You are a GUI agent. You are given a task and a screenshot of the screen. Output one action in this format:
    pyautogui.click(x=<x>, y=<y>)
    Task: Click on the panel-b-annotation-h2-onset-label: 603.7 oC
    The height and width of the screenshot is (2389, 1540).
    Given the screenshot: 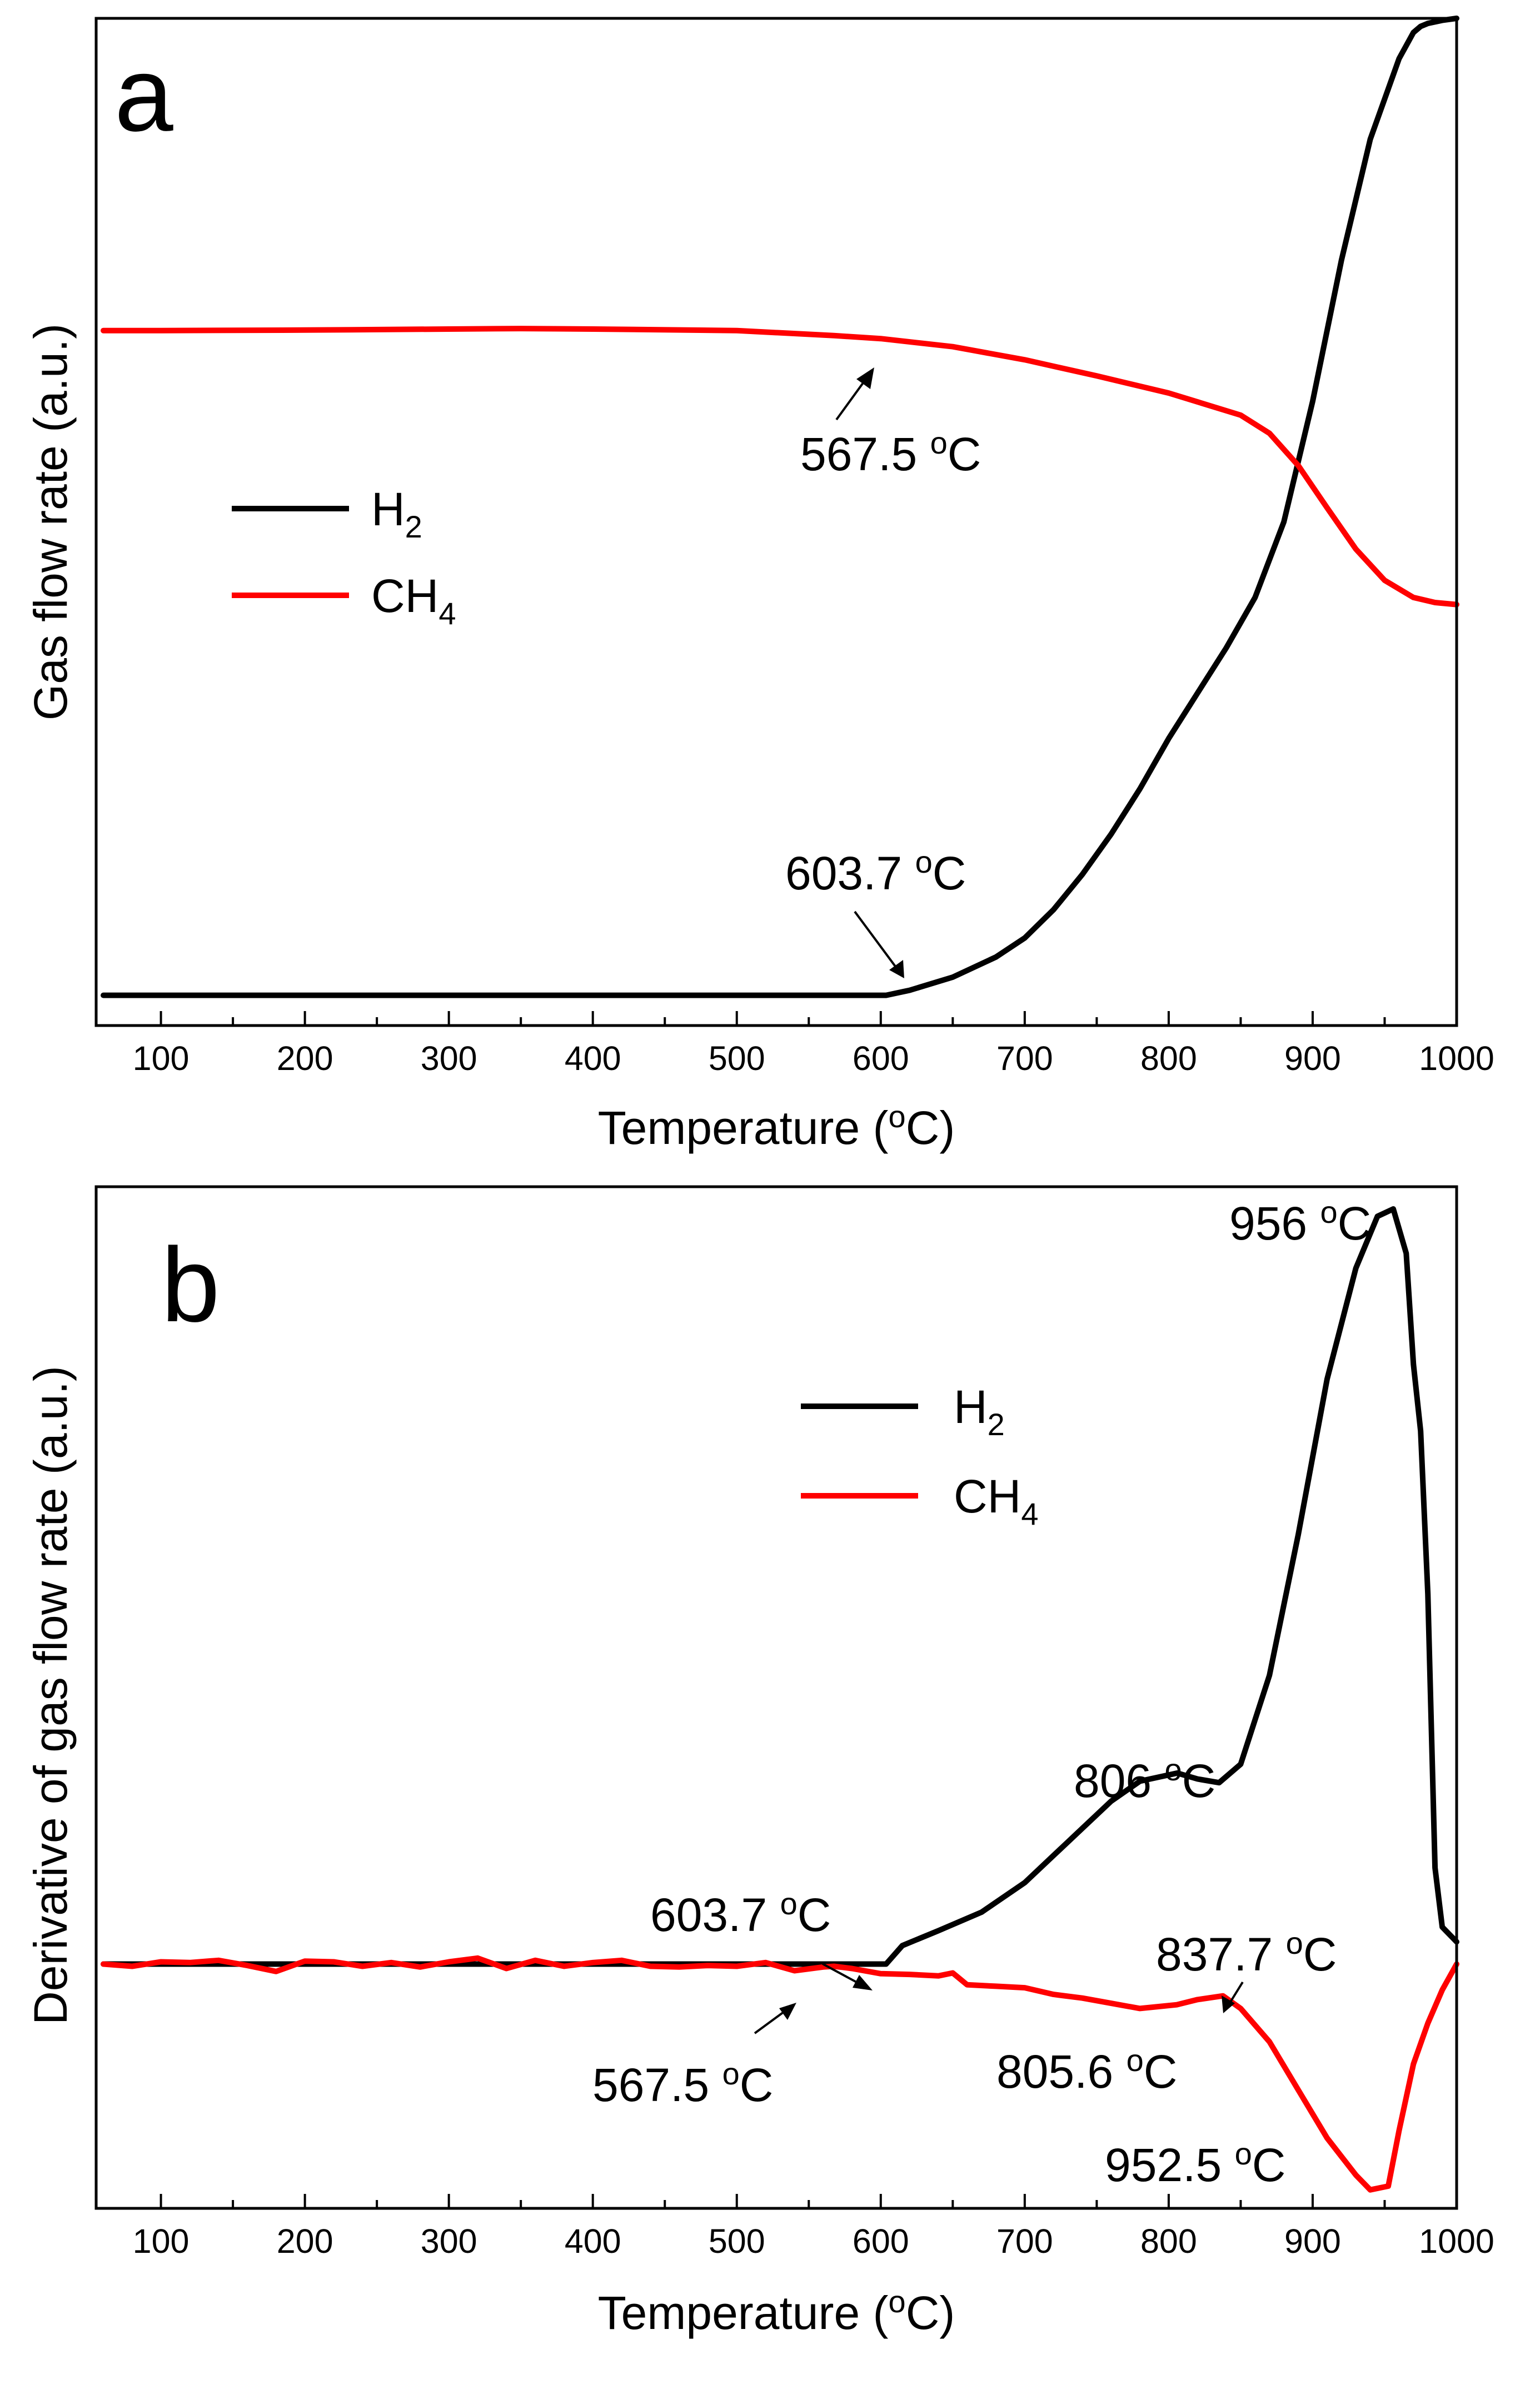 What is the action you would take?
    pyautogui.click(x=740, y=1914)
    